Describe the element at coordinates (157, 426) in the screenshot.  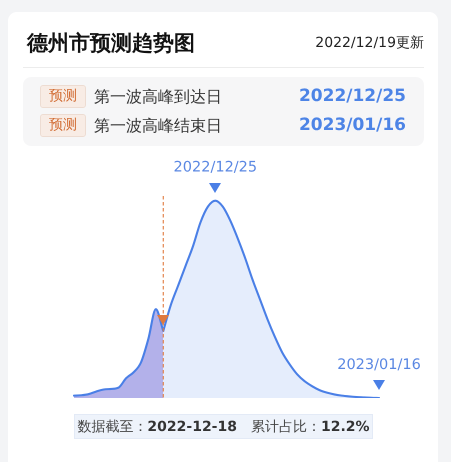
I see `text: 数据截至：2022-12-18` at that location.